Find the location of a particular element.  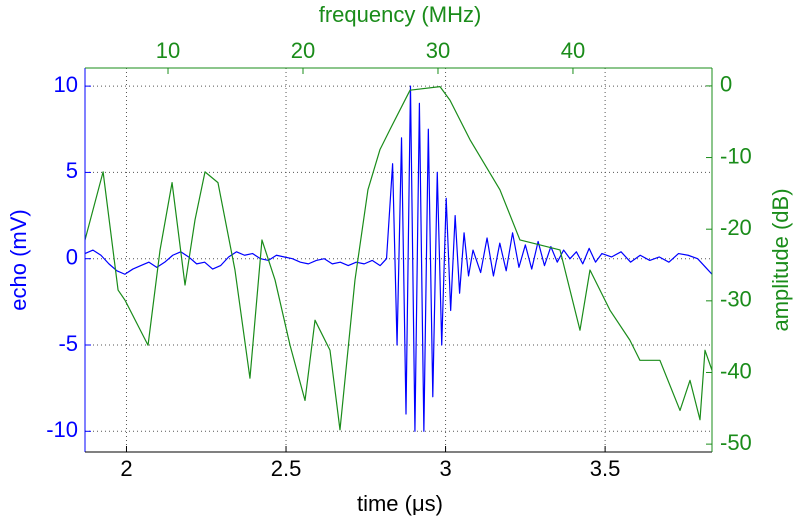

y2-axis-label: amplitude (dB) is located at coordinates (780, 259).